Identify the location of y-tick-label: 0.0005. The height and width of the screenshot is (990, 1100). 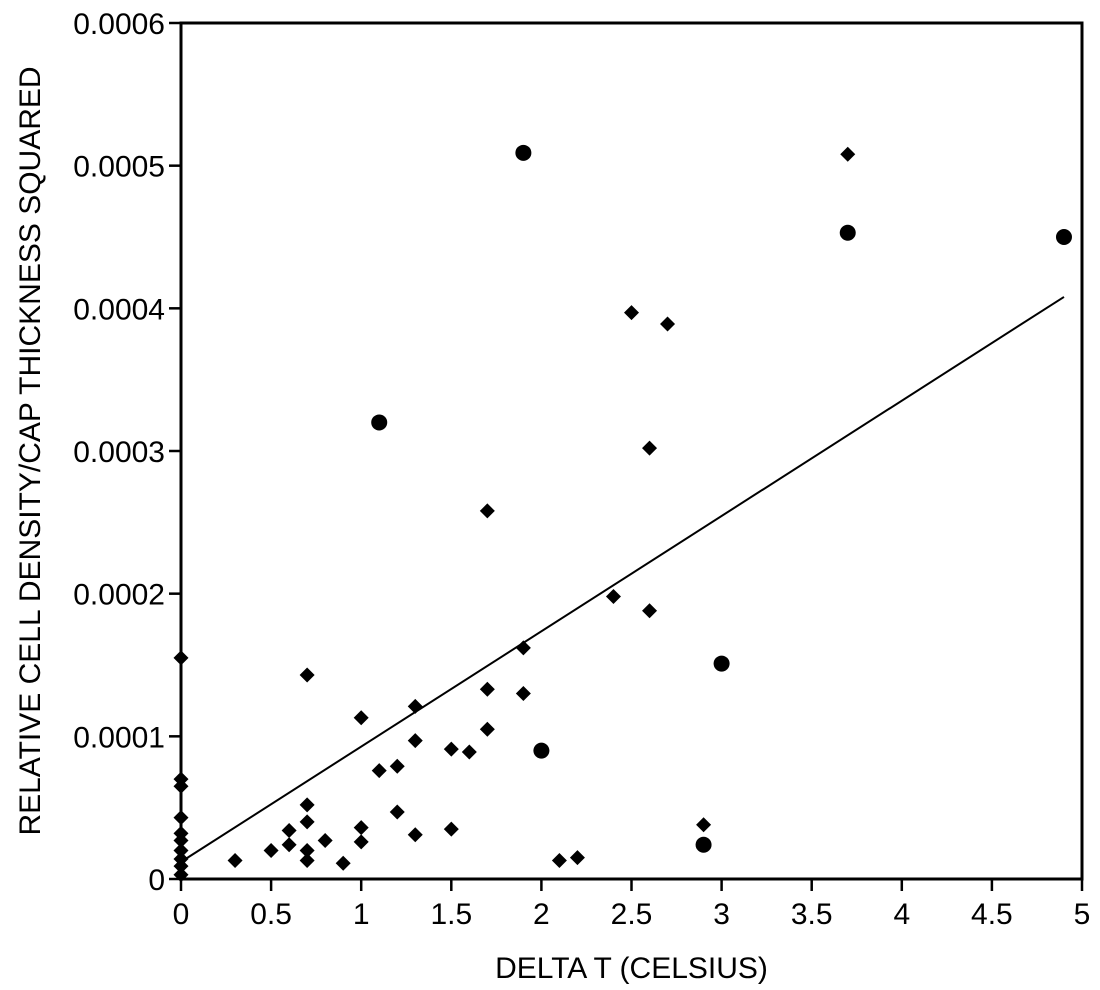
(119, 167).